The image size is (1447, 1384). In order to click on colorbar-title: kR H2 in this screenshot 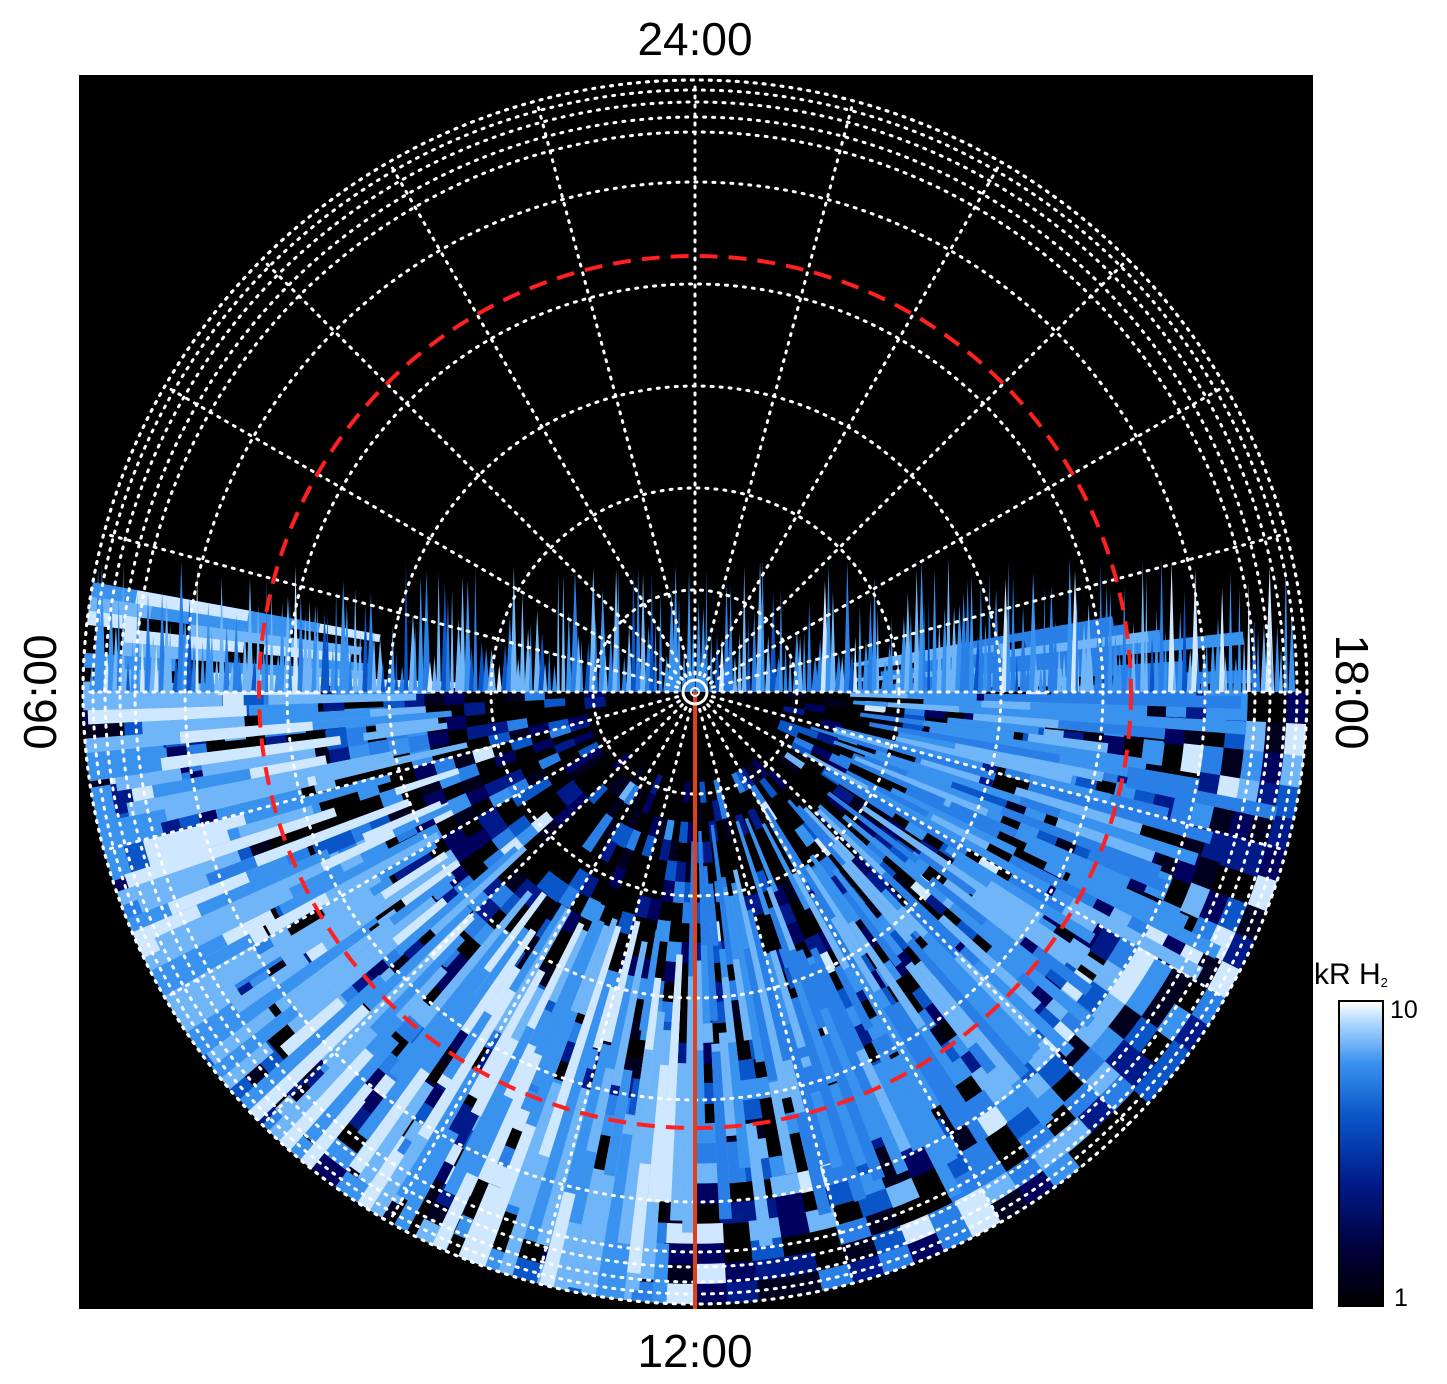, I will do `click(1351, 975)`.